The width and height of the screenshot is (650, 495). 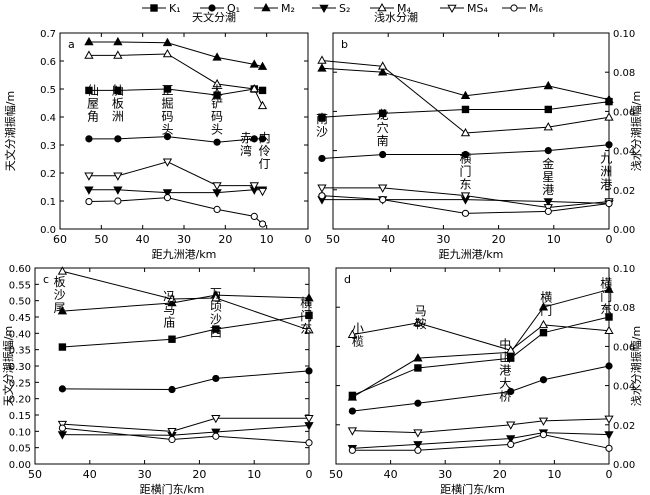 What do you see at coordinates (624, 308) in the screenshot?
I see `y-tick-label: 0.08` at bounding box center [624, 308].